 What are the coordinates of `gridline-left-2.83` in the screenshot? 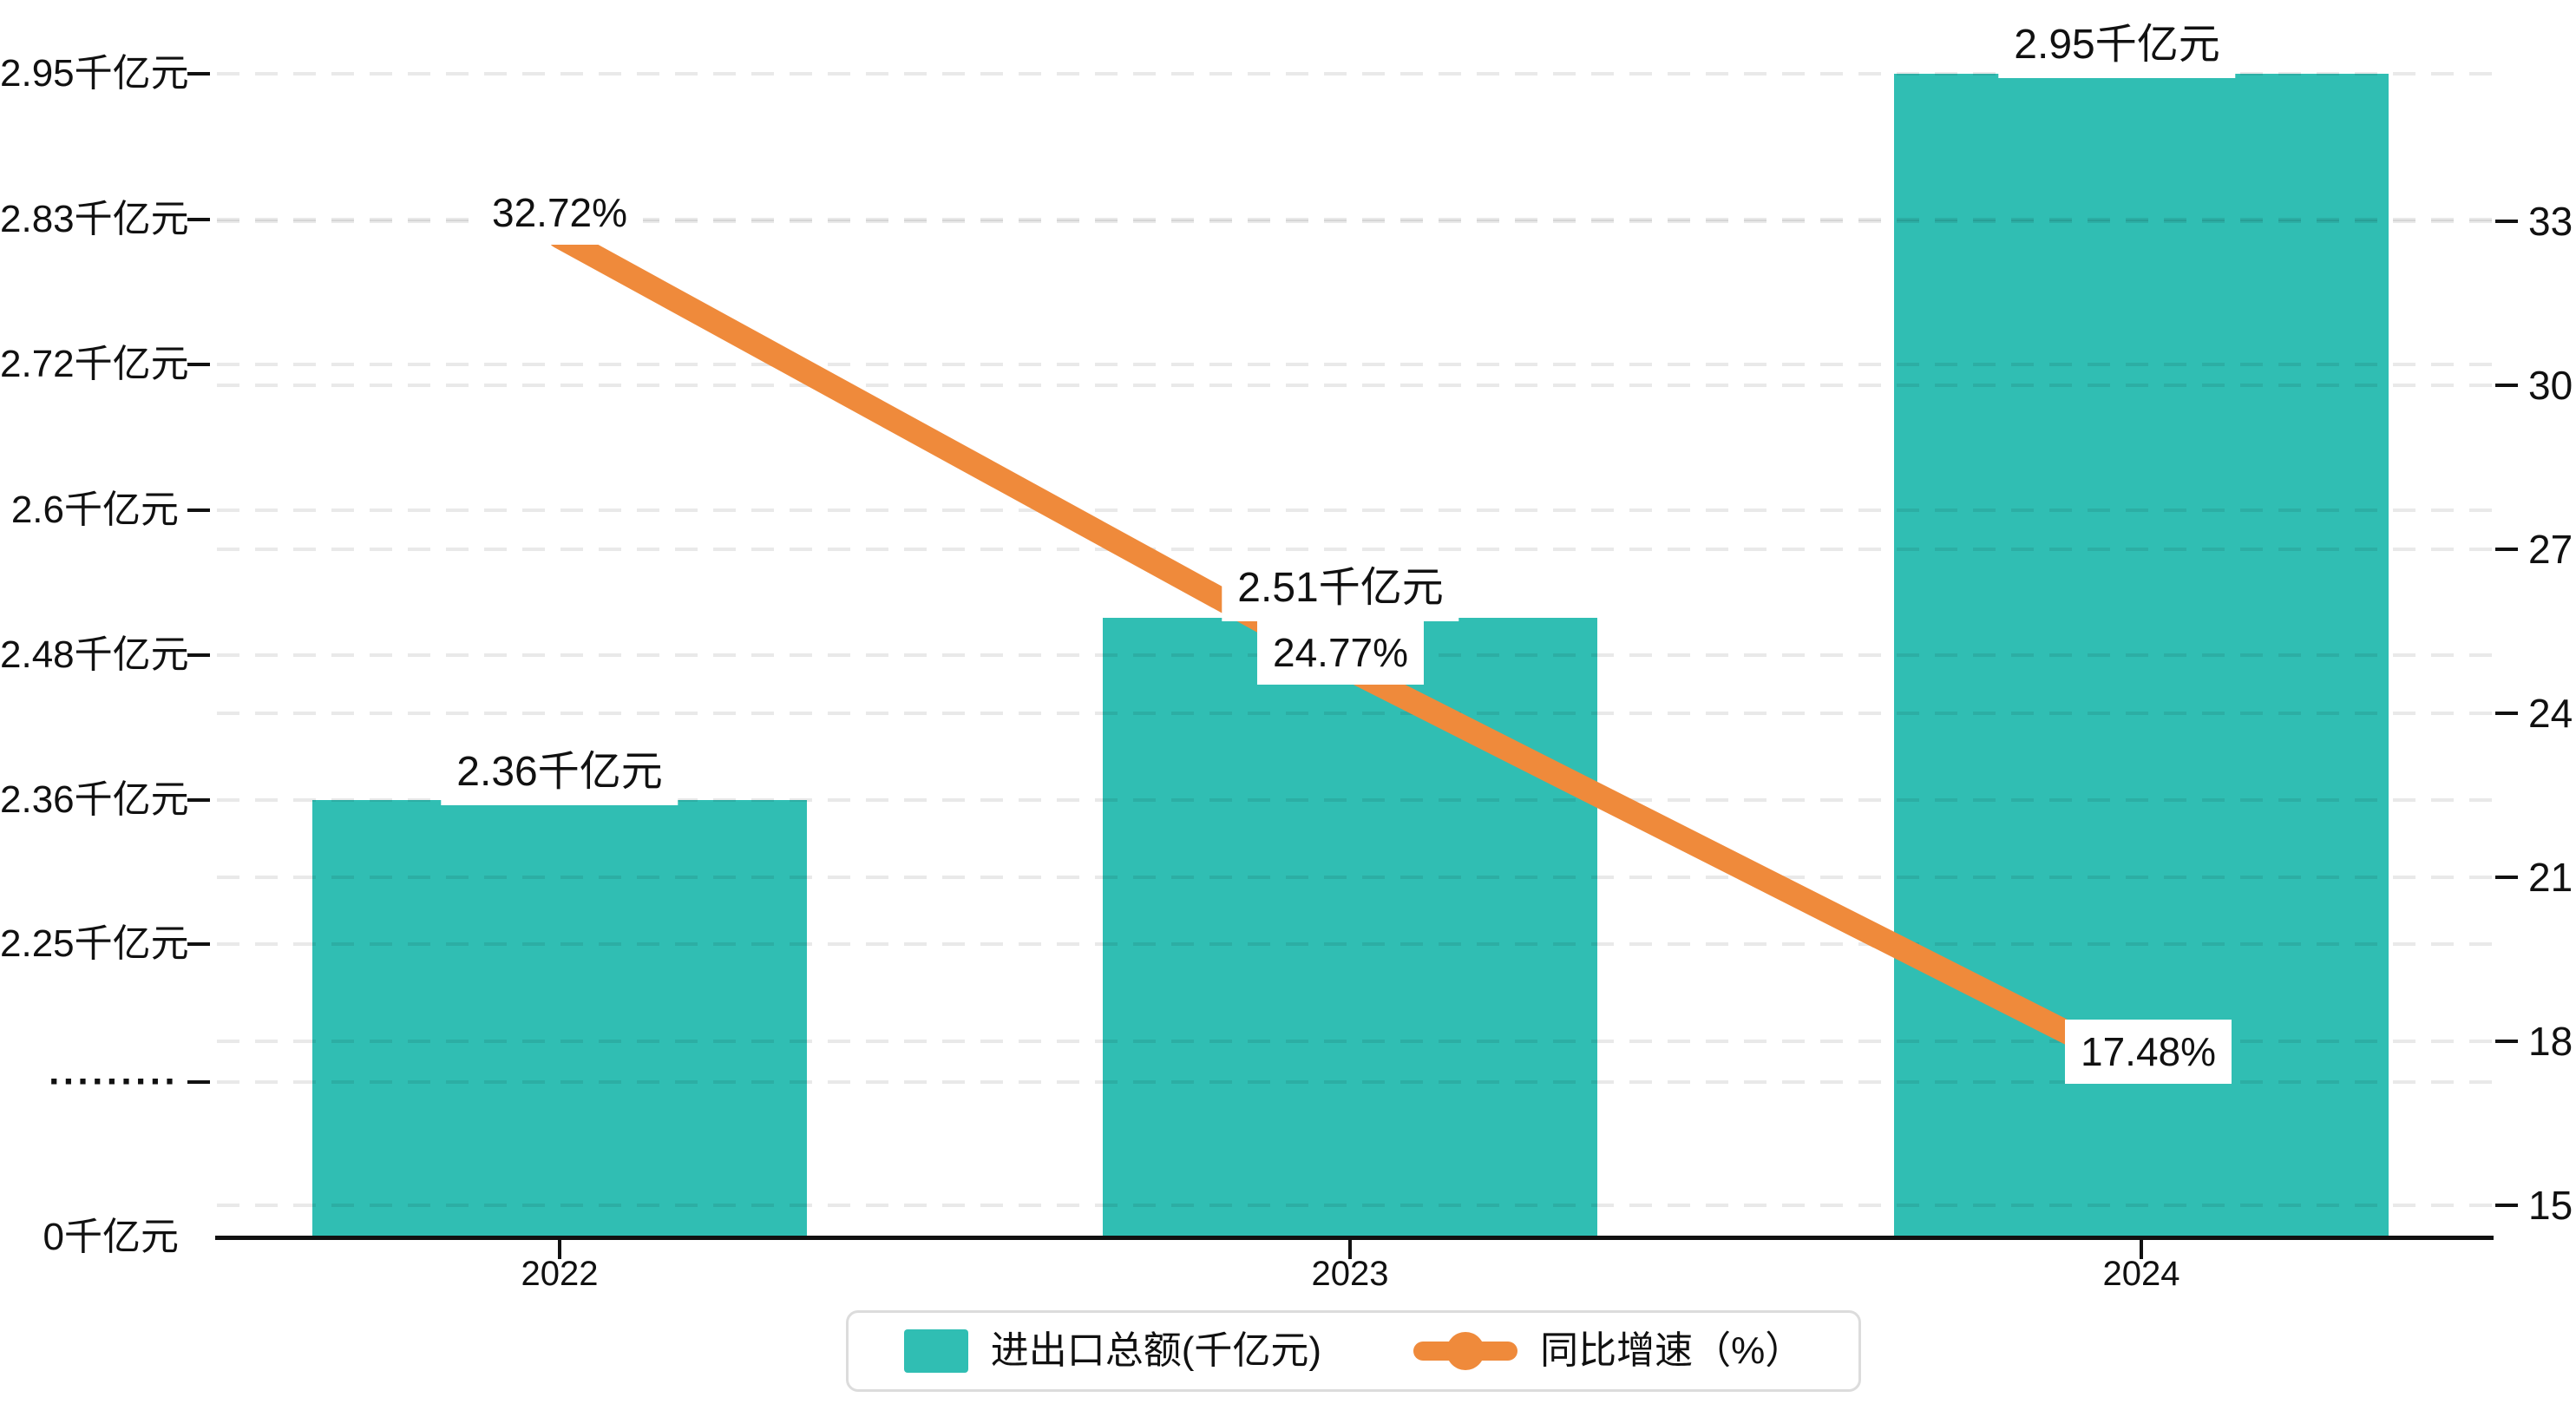 It's located at (1354, 219).